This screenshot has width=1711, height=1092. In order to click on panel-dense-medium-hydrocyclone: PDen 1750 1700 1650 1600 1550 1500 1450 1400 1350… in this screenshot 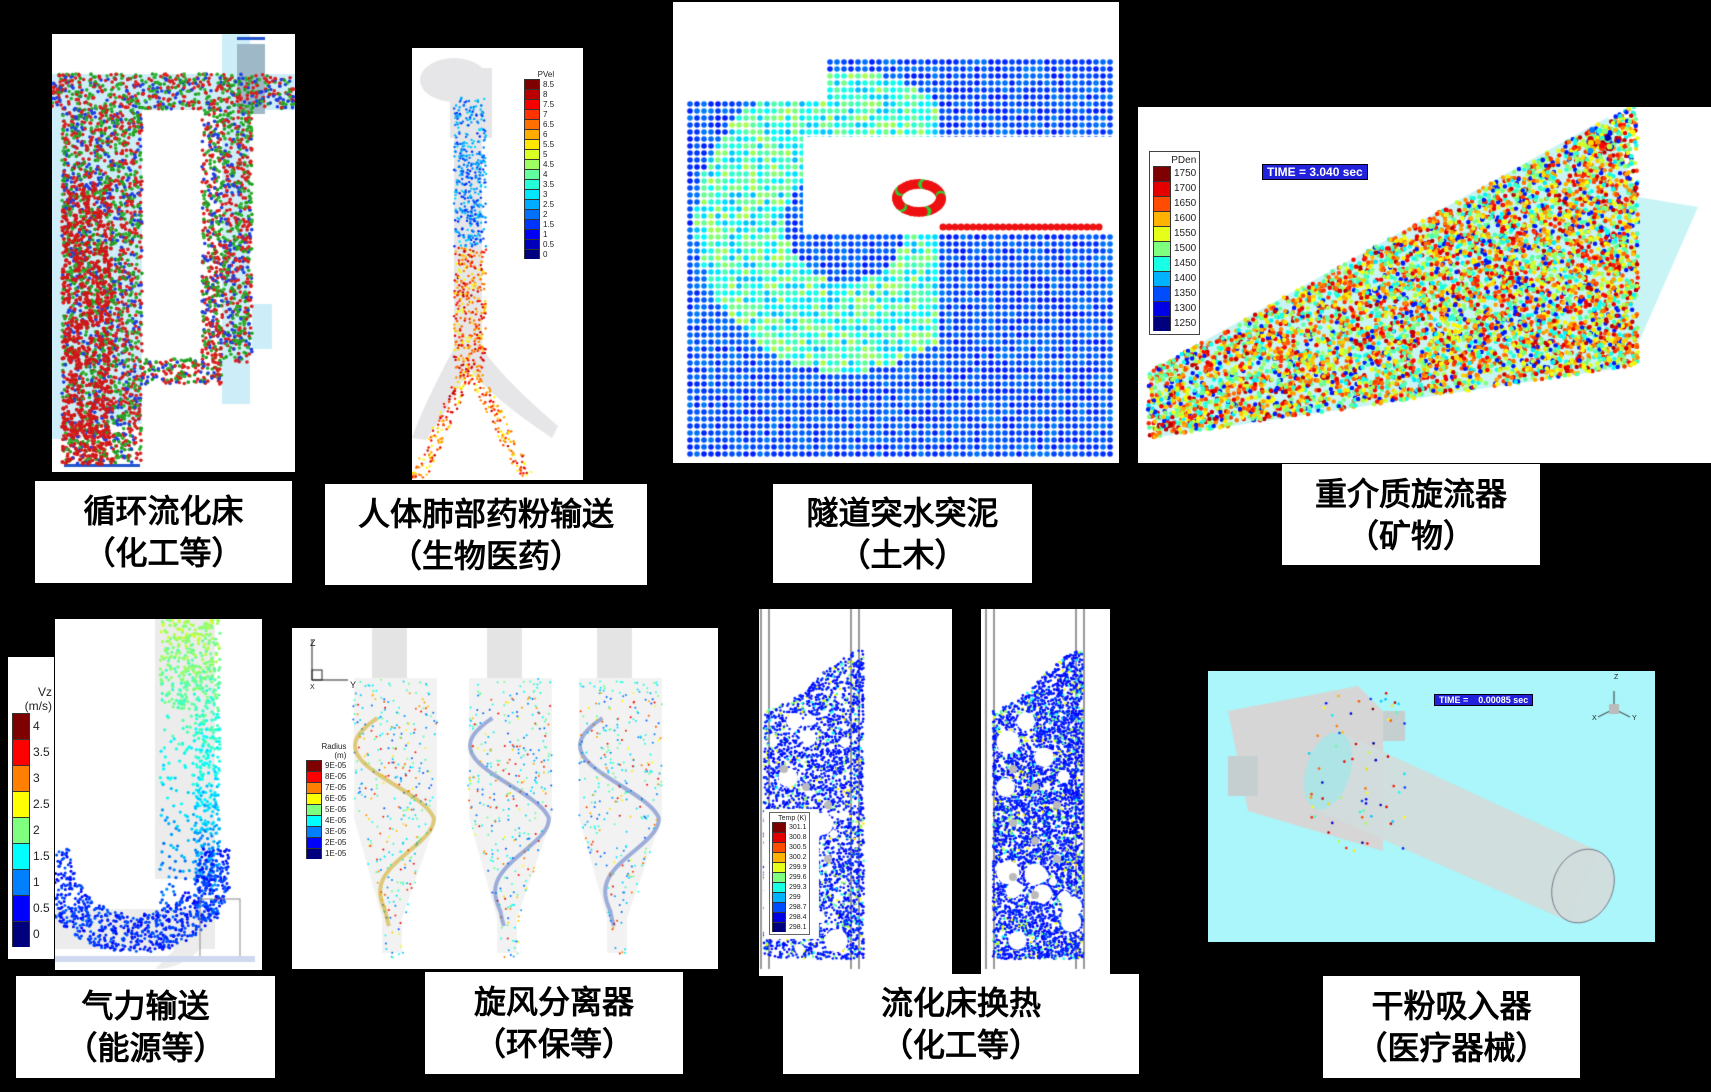, I will do `click(1424, 285)`.